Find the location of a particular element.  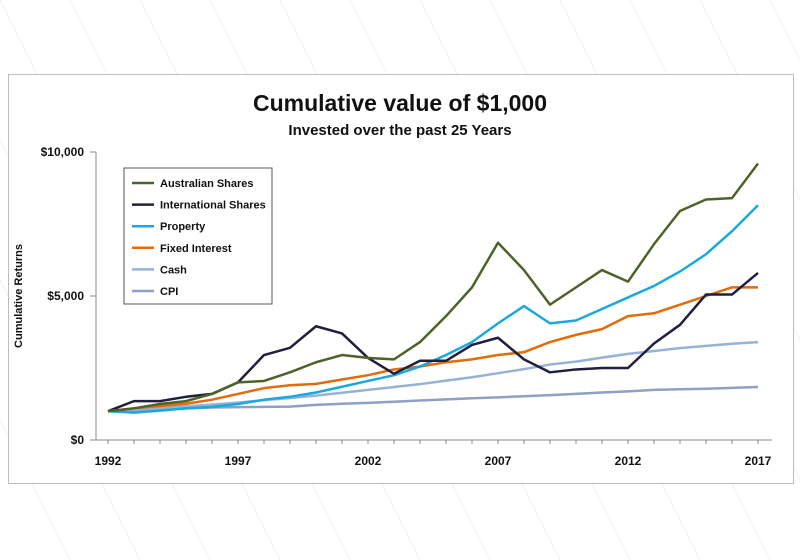

legend-label: Property is located at coordinates (183, 227).